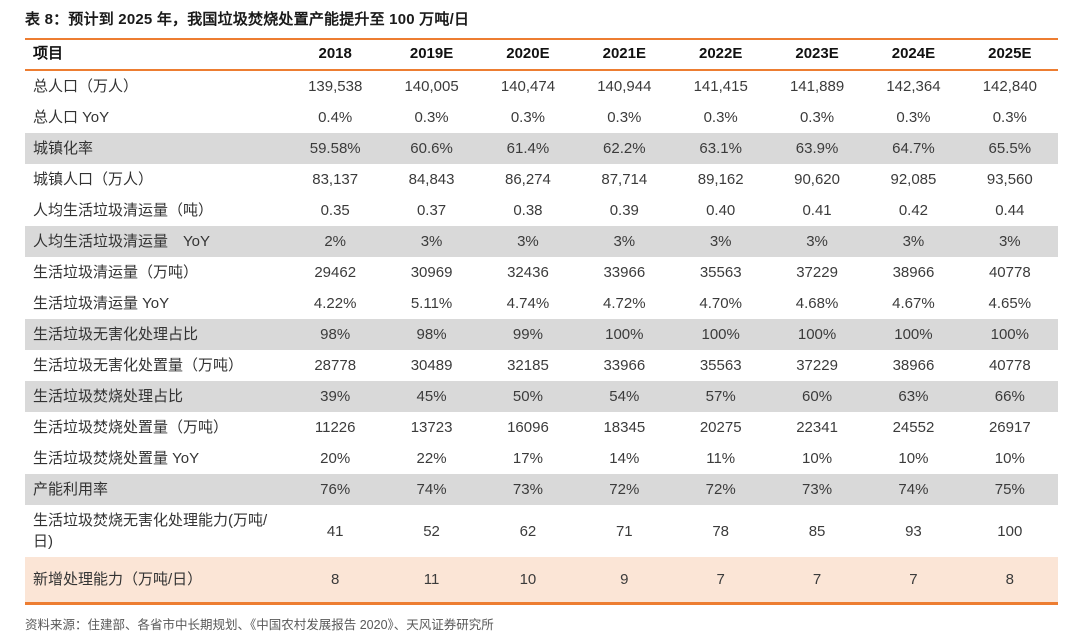 The image size is (1080, 631). What do you see at coordinates (156, 580) in the screenshot?
I see `row-label: 新增处理能力（万吨/日）` at bounding box center [156, 580].